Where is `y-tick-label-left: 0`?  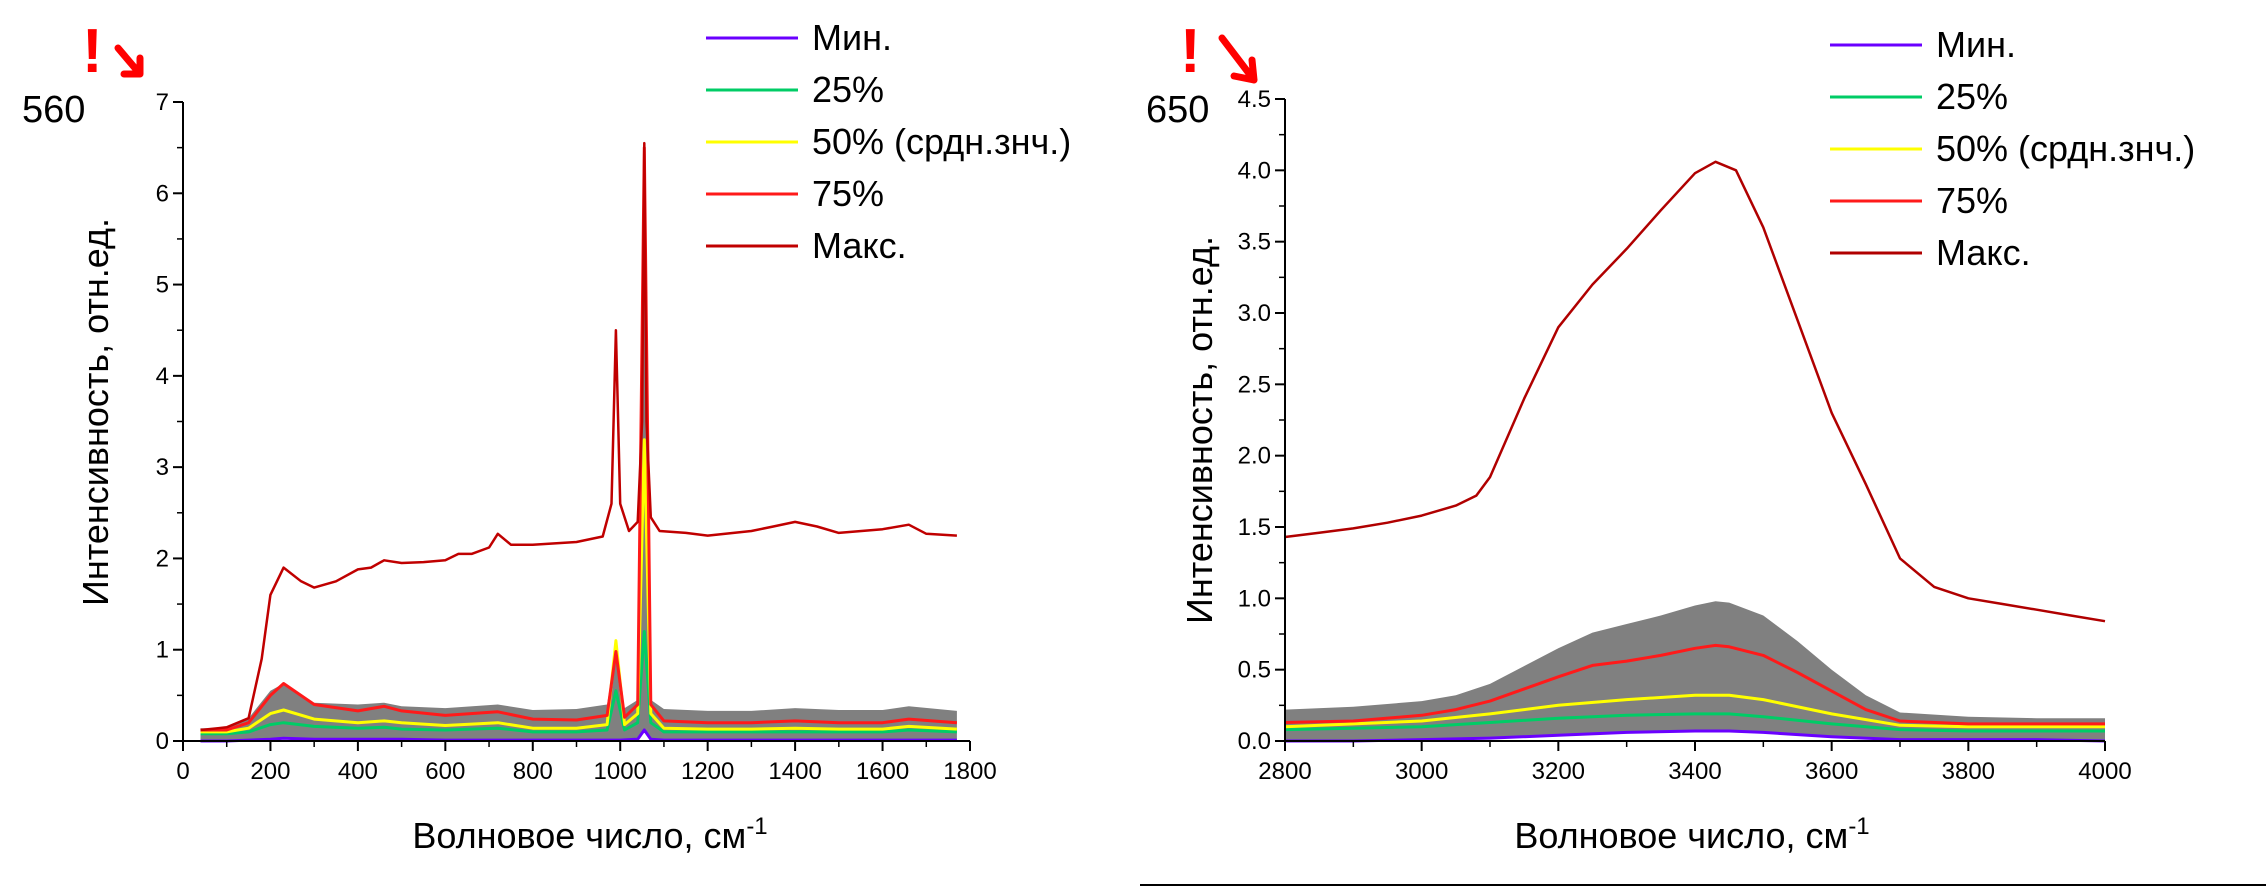 y-tick-label-left: 0 is located at coordinates (162, 741).